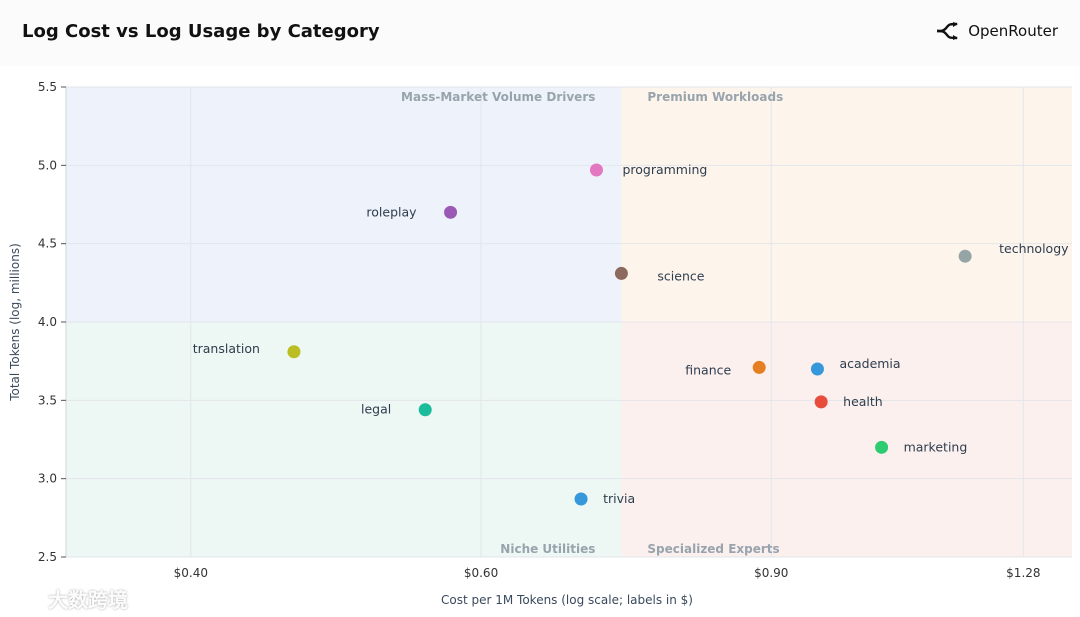 The image size is (1080, 617). Describe the element at coordinates (948, 31) in the screenshot. I see `openrouter-logo-icon` at that location.